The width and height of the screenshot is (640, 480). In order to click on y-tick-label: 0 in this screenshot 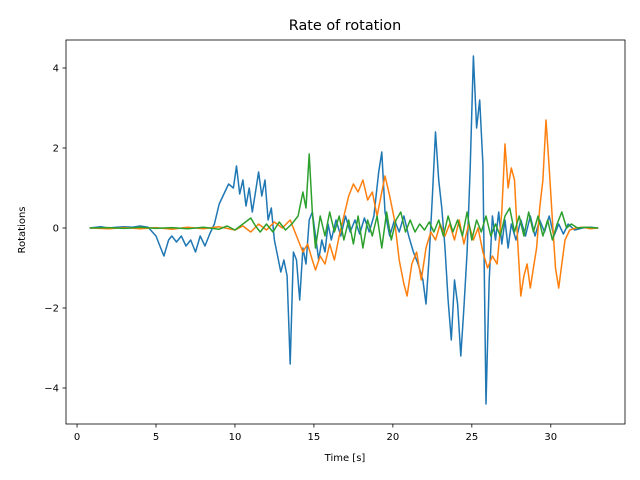, I will do `click(56, 229)`.